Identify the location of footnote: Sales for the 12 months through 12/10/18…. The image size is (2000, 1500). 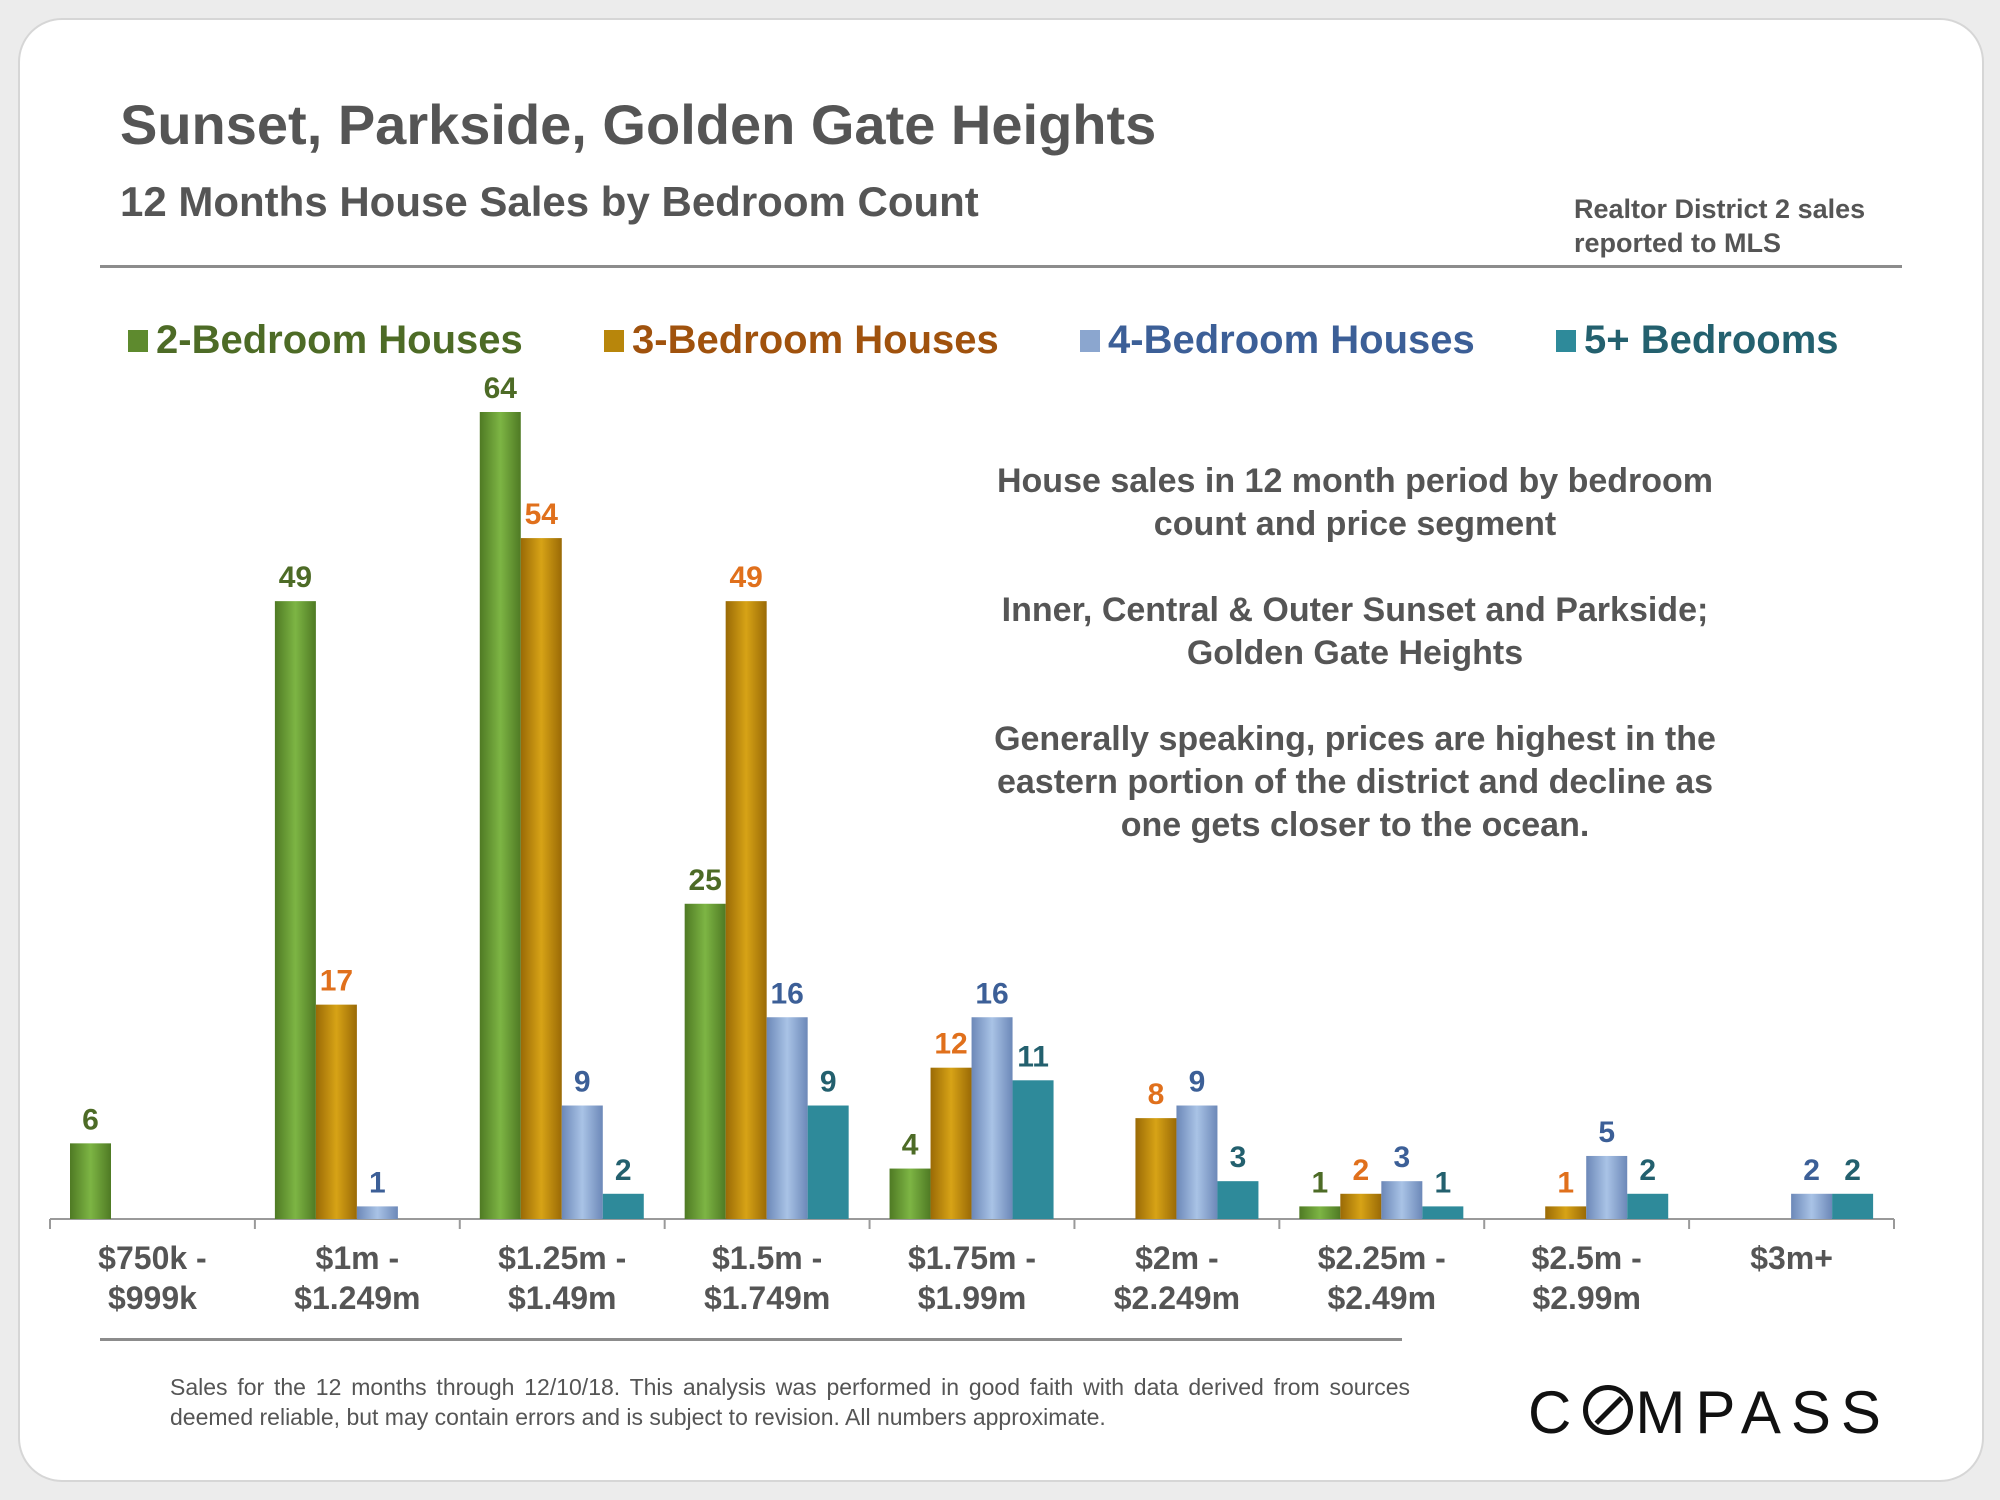
(790, 1402).